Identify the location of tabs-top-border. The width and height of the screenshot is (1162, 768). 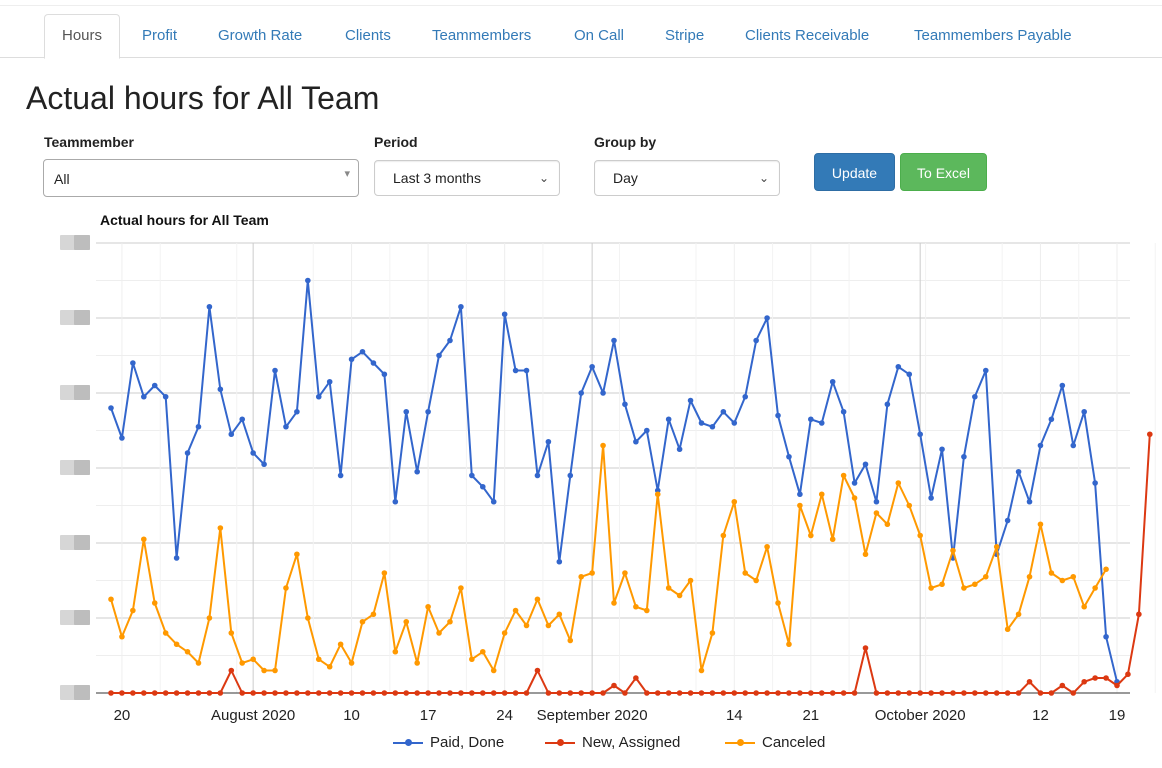
(581, 5).